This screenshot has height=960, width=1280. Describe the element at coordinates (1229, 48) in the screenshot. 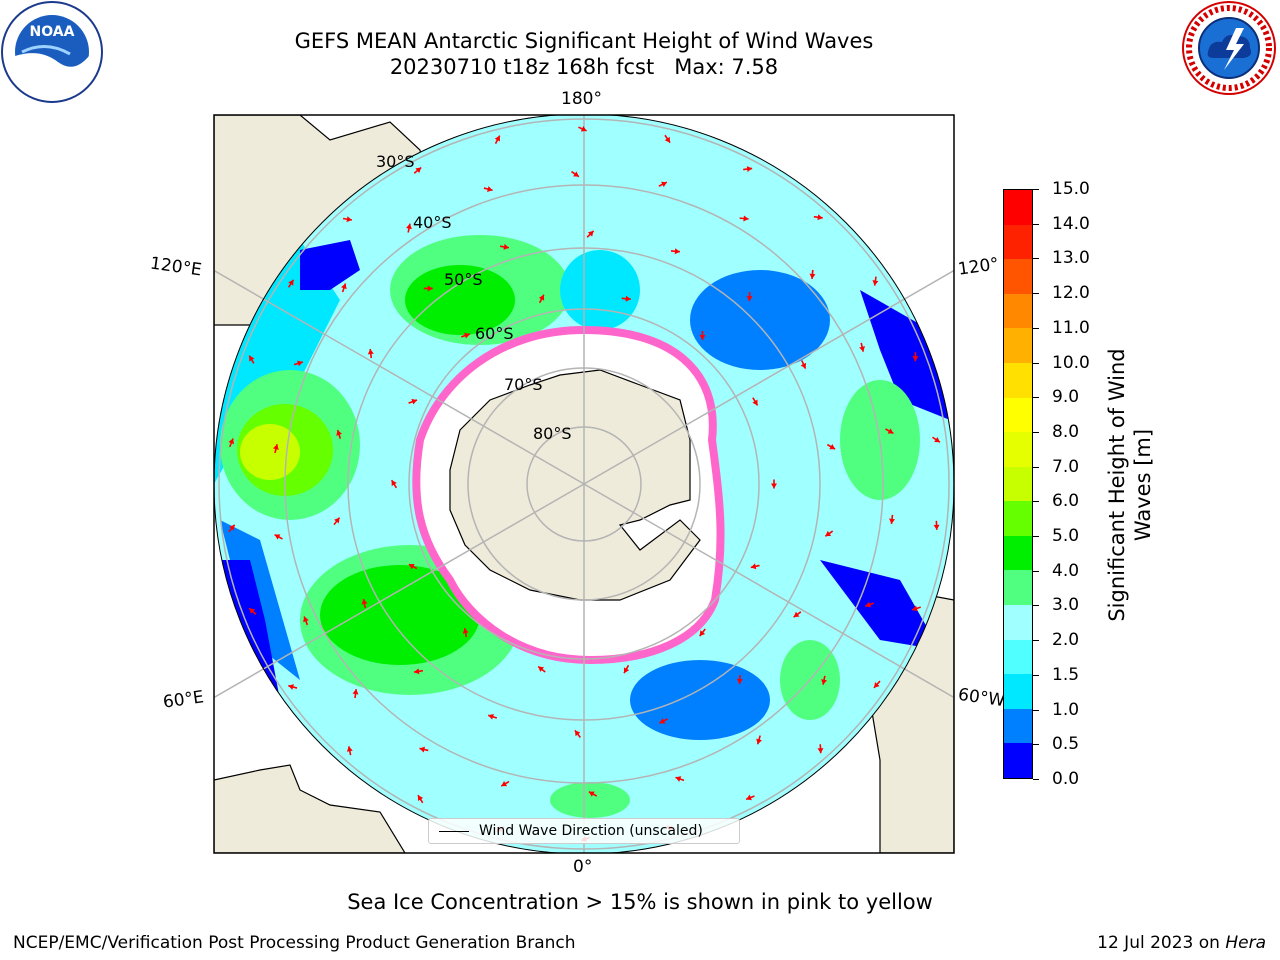

I see `nws-logo` at that location.